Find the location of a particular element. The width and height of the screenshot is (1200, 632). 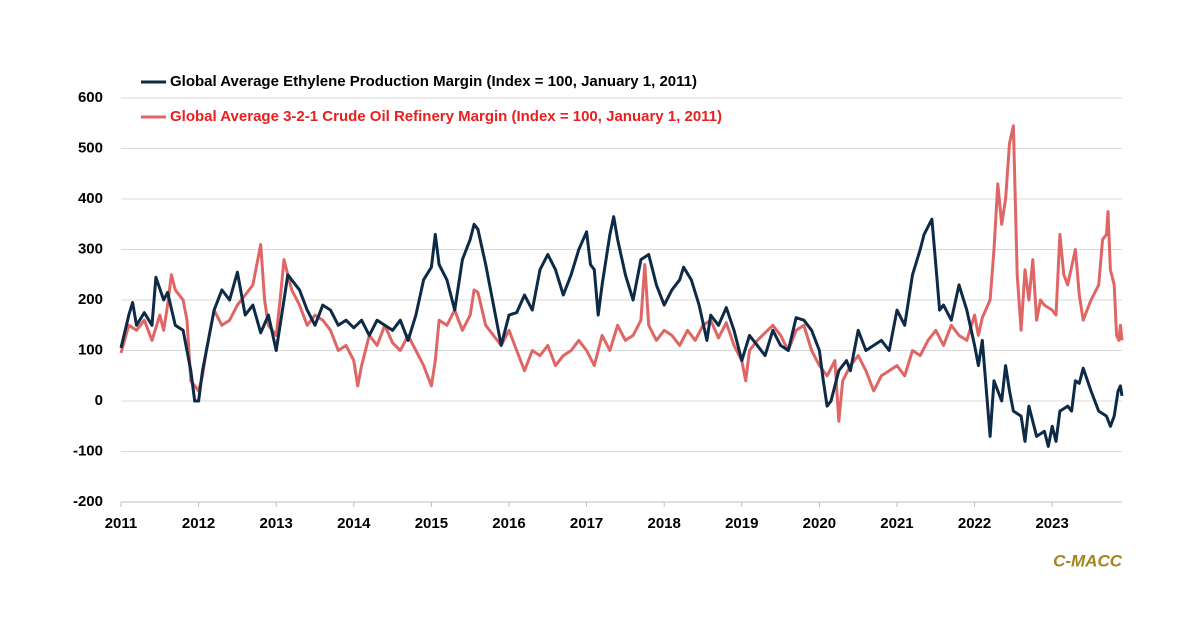

x-tick-label: 2015 is located at coordinates (431, 523).